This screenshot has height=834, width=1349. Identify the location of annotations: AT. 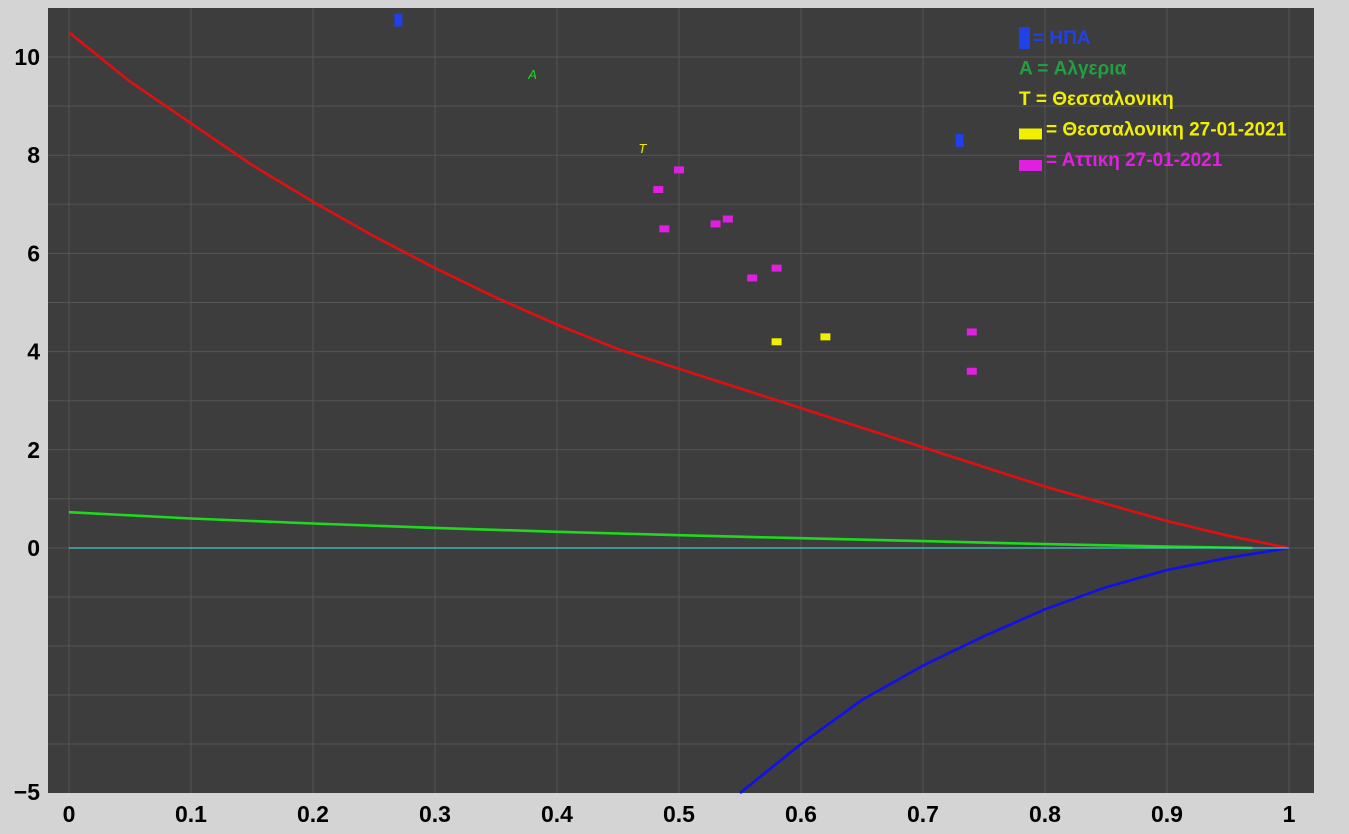
(587, 111).